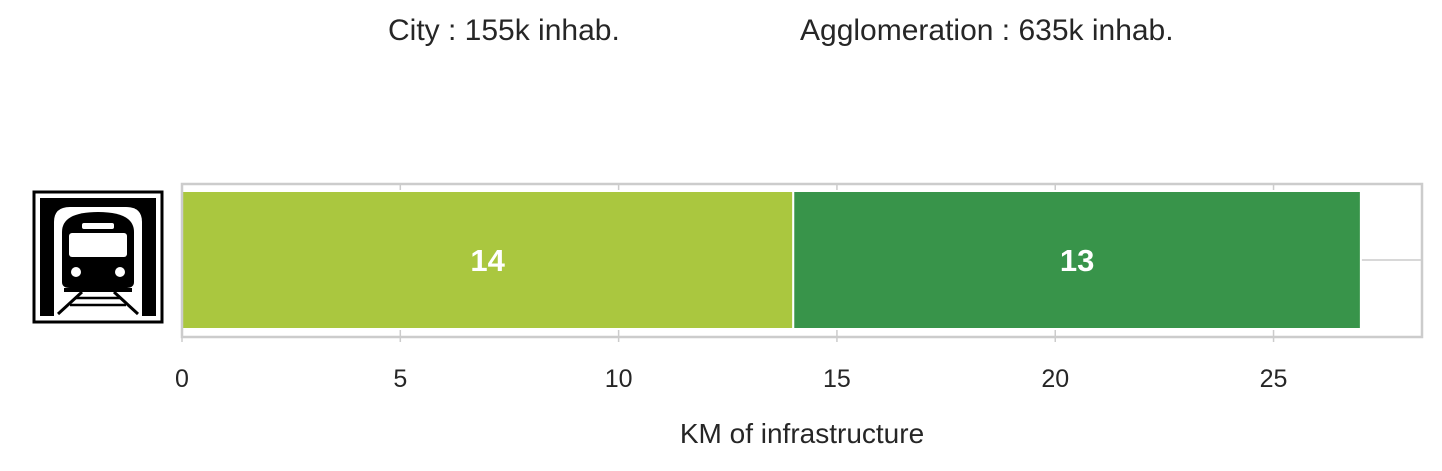  What do you see at coordinates (98, 257) in the screenshot?
I see `metro-train-icon` at bounding box center [98, 257].